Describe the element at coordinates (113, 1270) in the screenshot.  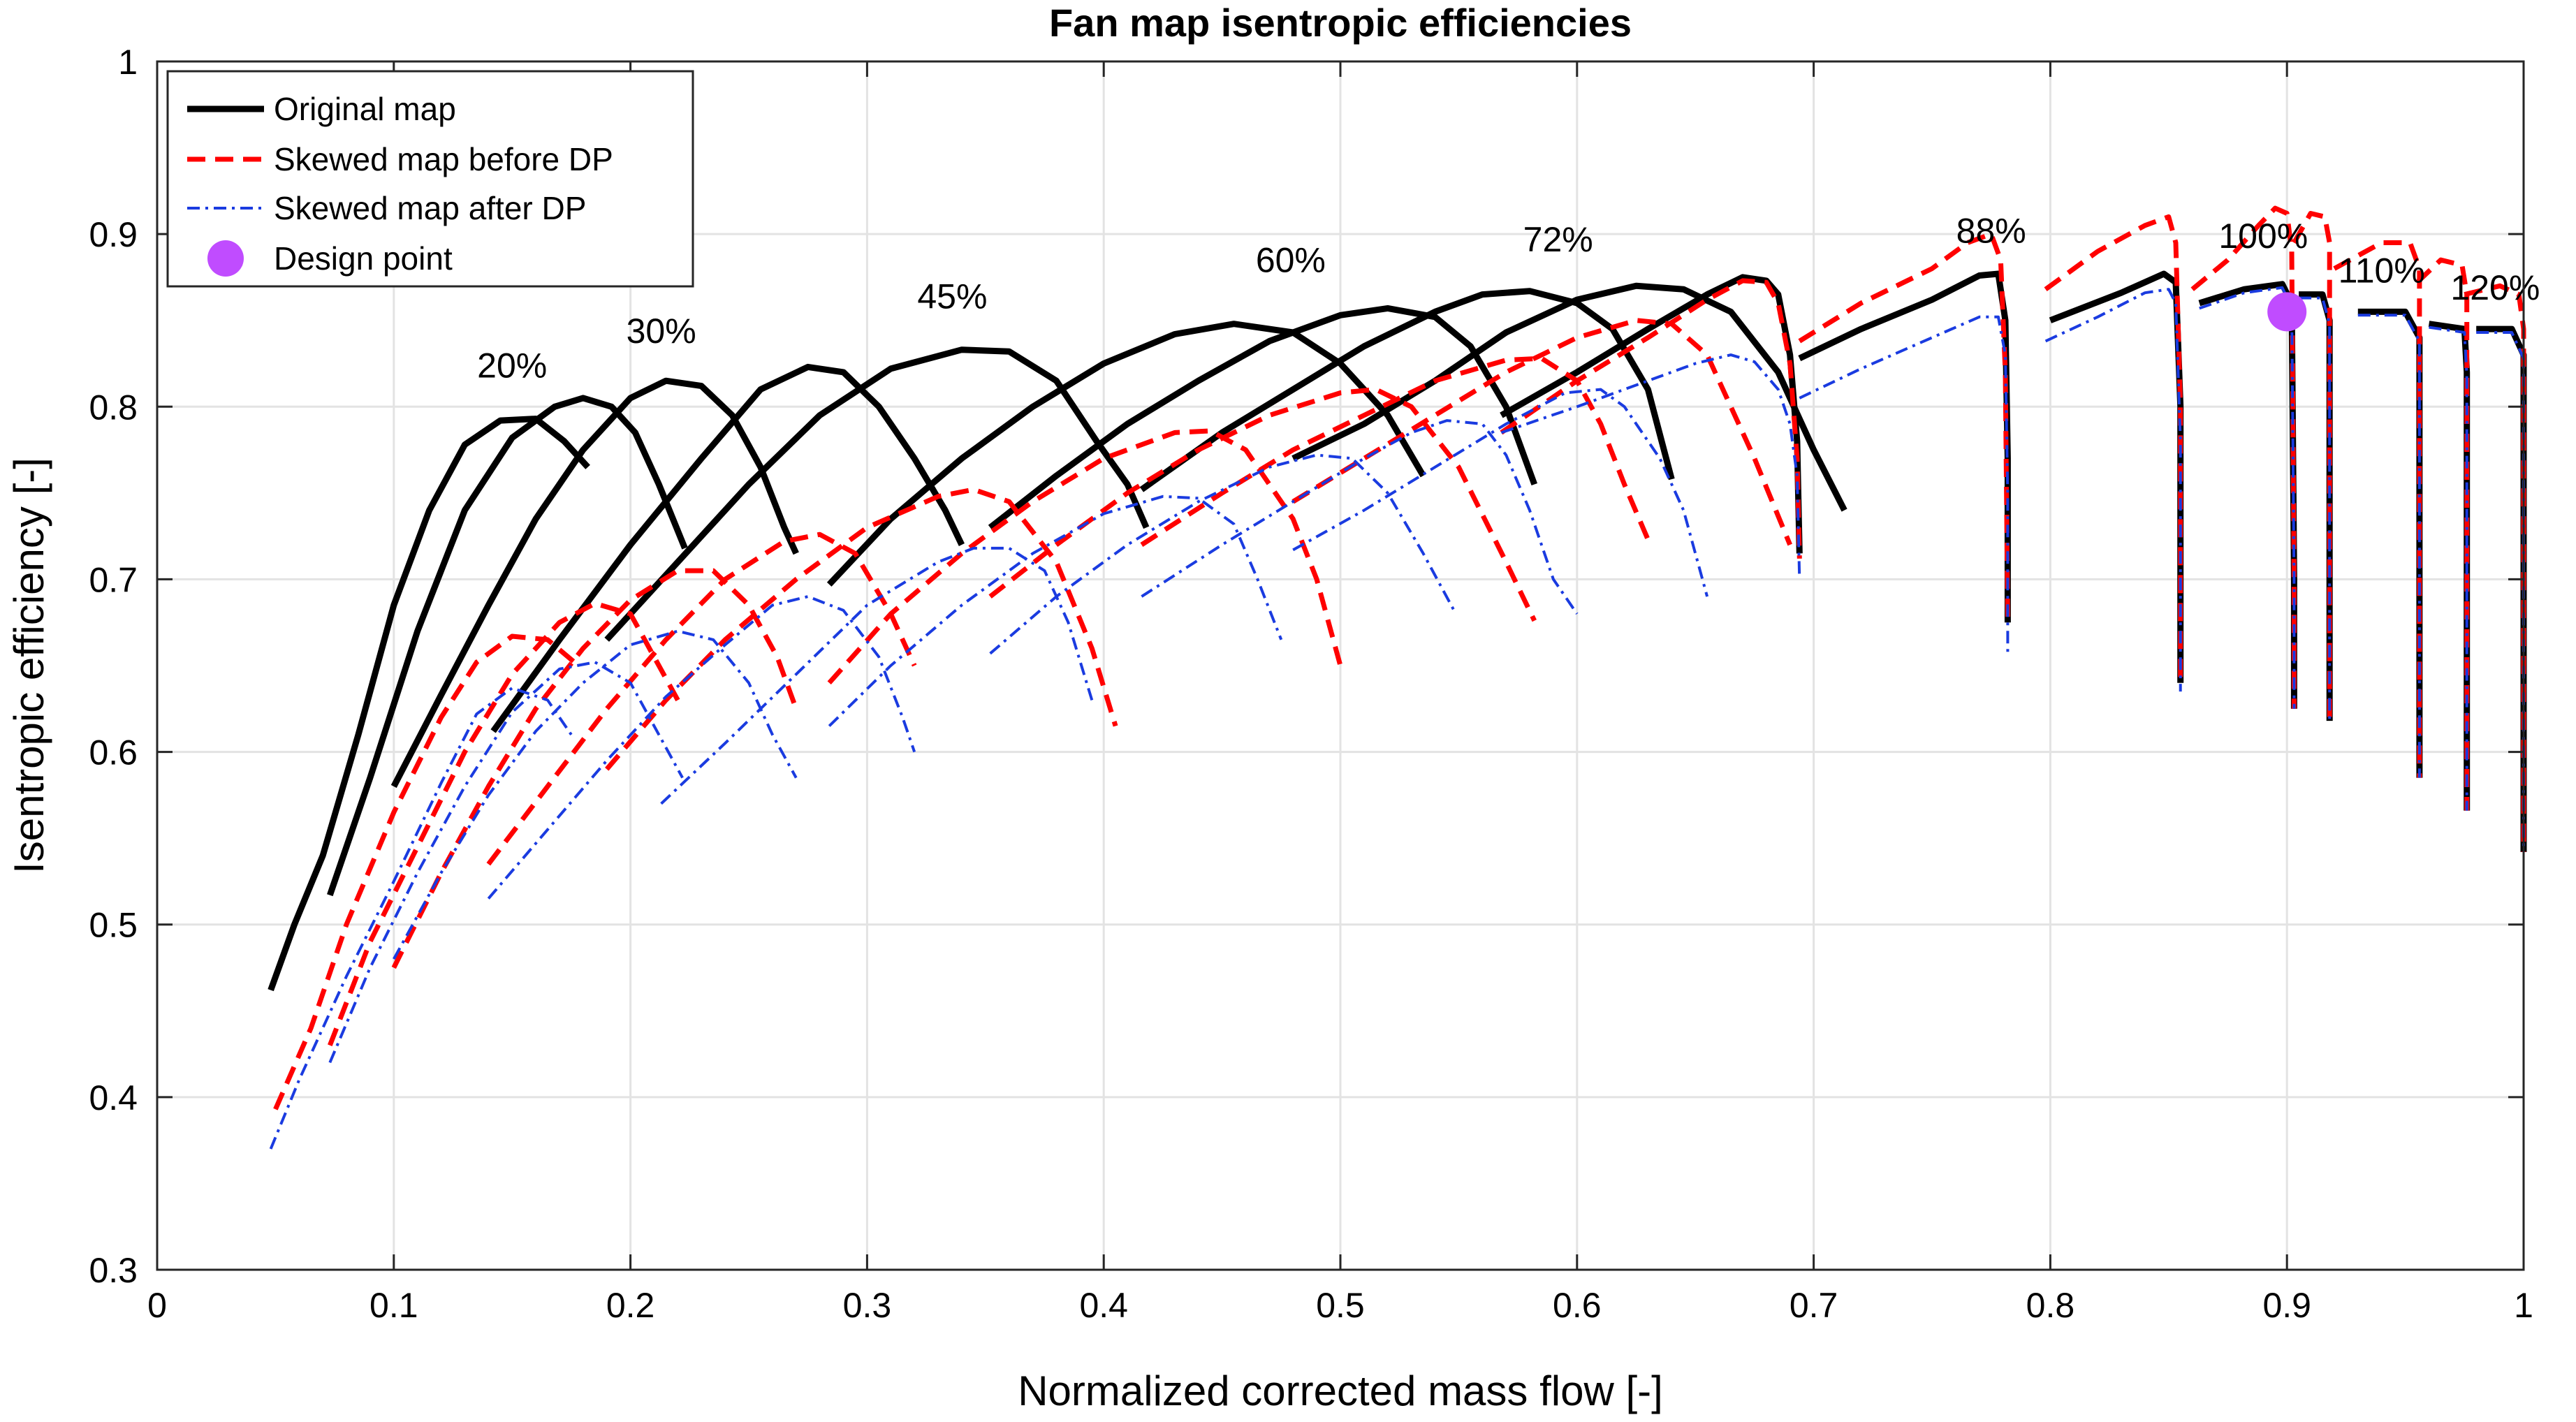
I see `y-tick-label: 0.3` at that location.